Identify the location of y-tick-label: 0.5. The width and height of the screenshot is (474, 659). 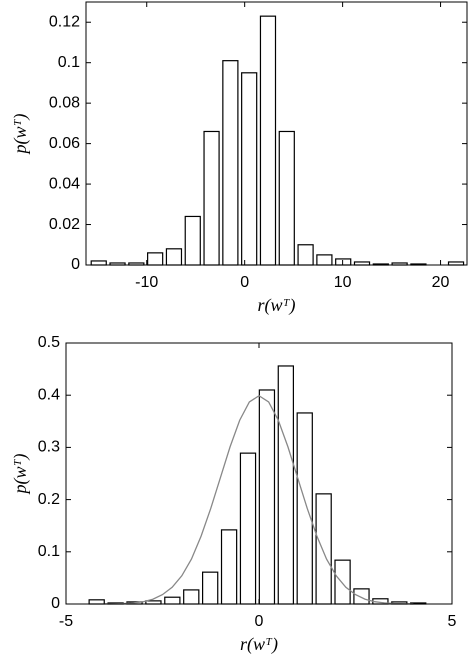
(49, 342).